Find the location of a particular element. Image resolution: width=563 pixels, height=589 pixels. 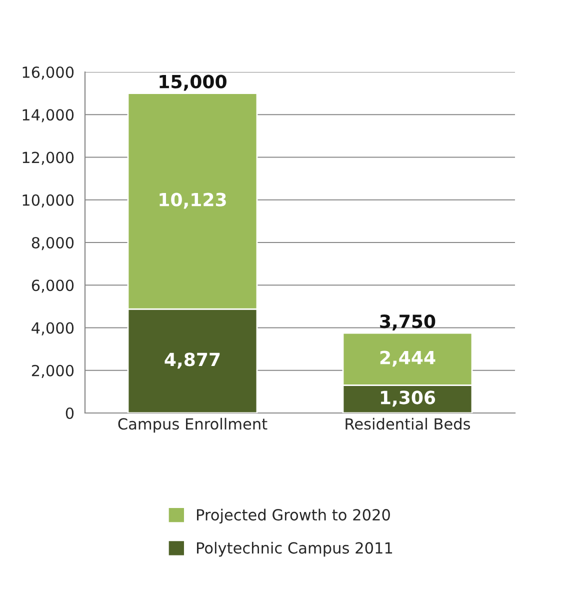

x-tick-label: Campus Enrollment is located at coordinates (193, 425).